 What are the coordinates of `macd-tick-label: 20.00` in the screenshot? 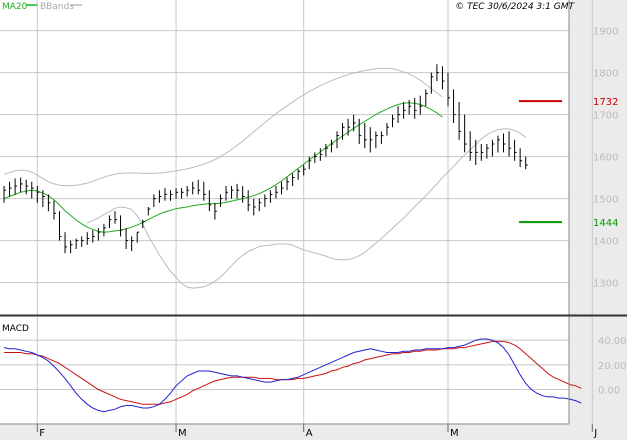 It's located at (612, 366).